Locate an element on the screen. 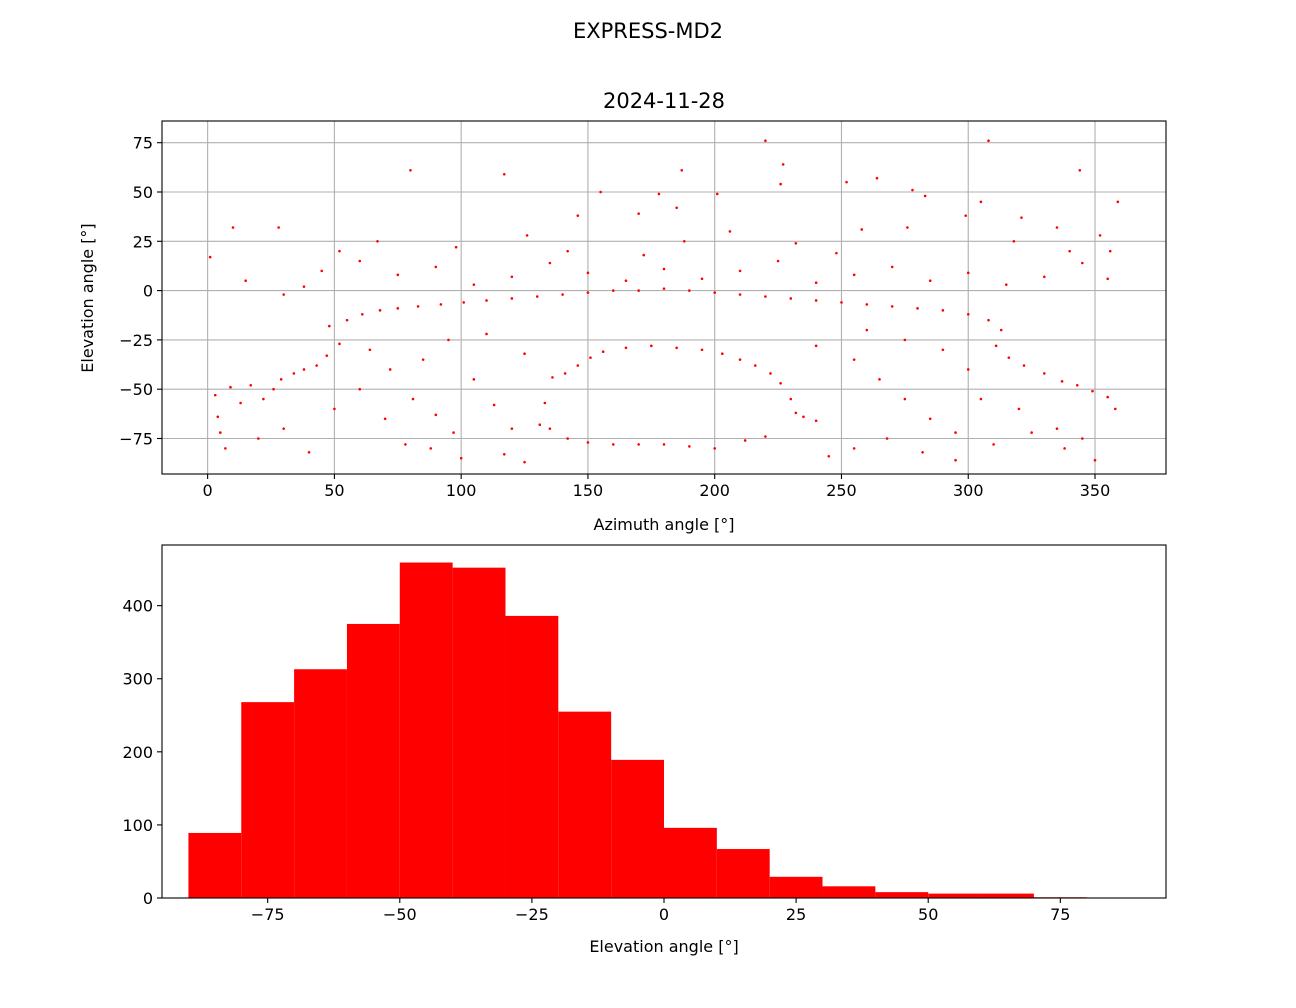 This screenshot has height=1008, width=1296. scatter-xtick-label: 100 is located at coordinates (461, 490).